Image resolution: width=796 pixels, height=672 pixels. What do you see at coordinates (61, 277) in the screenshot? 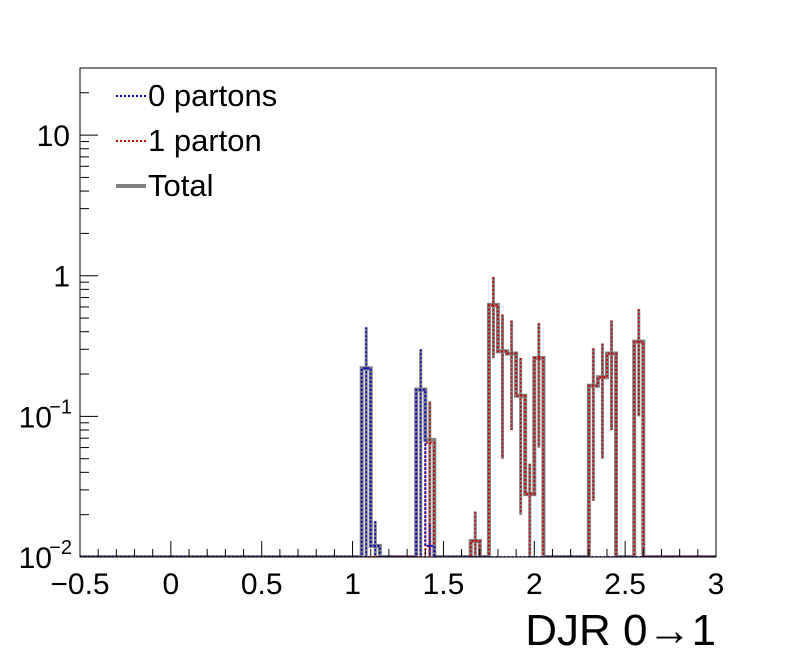
I see `y-tick-label: 1` at bounding box center [61, 277].